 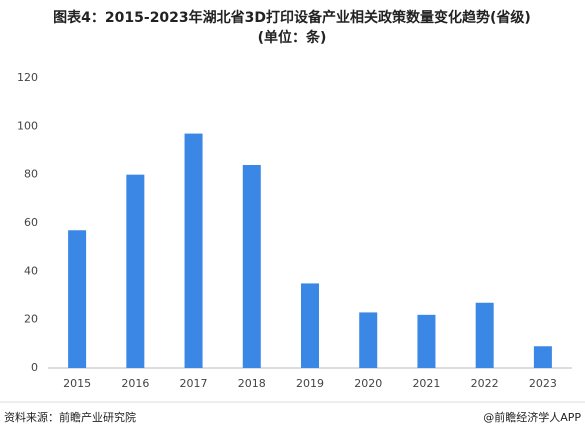 What do you see at coordinates (31, 270) in the screenshot?
I see `y-tick-label: 40` at bounding box center [31, 270].